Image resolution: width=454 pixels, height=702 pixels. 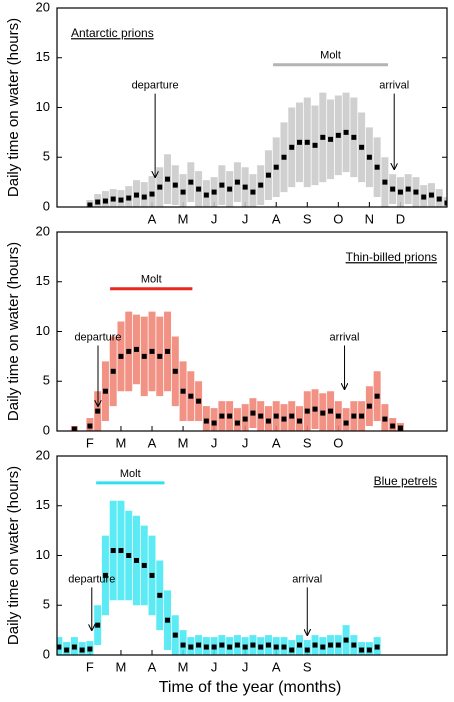 What do you see at coordinates (405, 481) in the screenshot?
I see `panel-title: Blue petrels` at bounding box center [405, 481].